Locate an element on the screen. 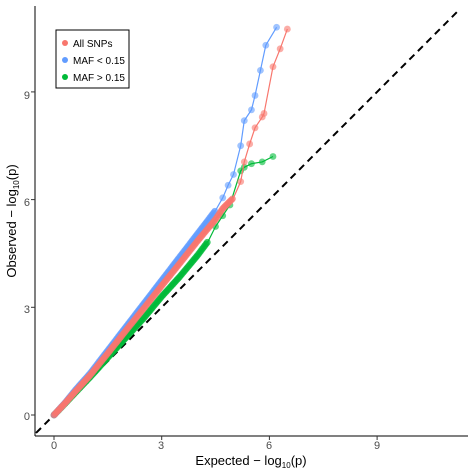 Image resolution: width=474 pixels, height=474 pixels. x-tick-label: 6 is located at coordinates (269, 446).